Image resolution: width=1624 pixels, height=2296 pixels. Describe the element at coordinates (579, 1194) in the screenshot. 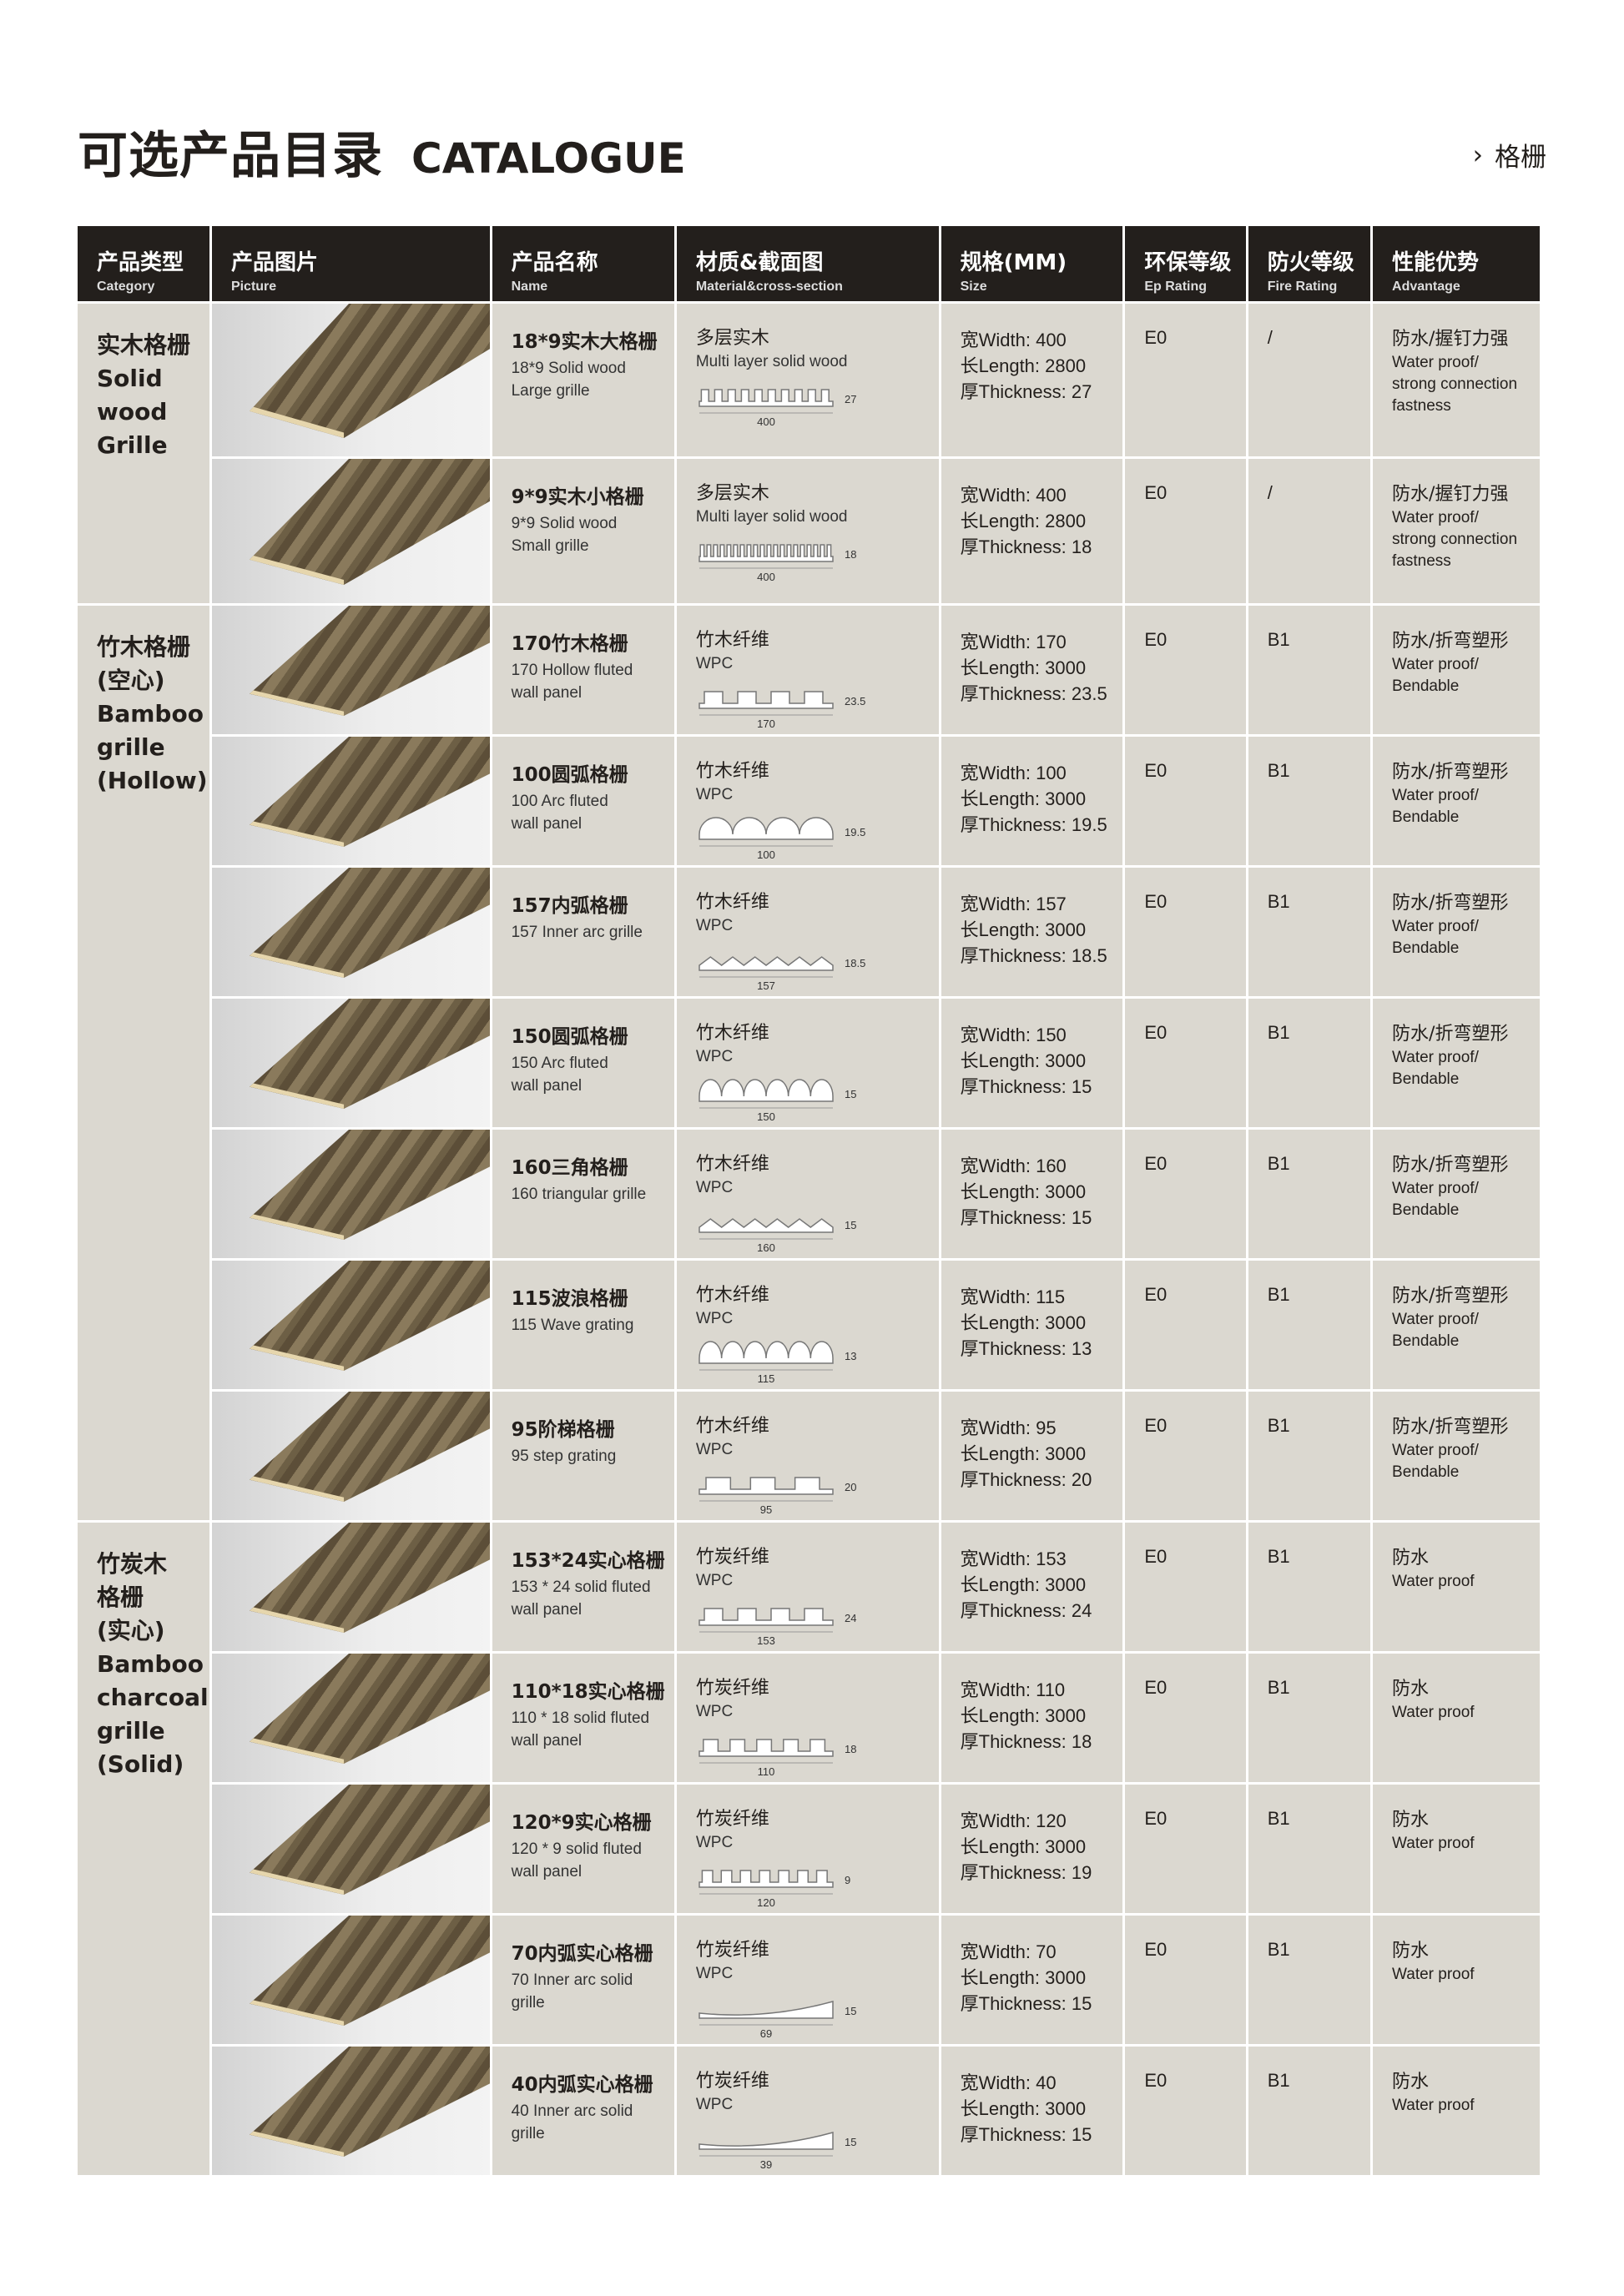

I see `product-name-en: 160 triangular grille` at that location.